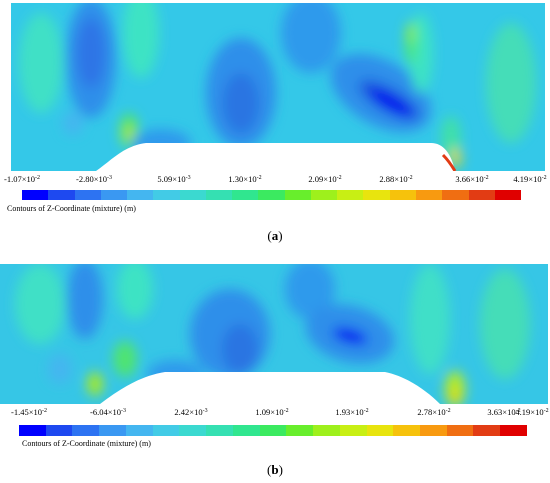  Describe the element at coordinates (22, 179) in the screenshot. I see `tick-label: -1.07×10⁻²` at that location.